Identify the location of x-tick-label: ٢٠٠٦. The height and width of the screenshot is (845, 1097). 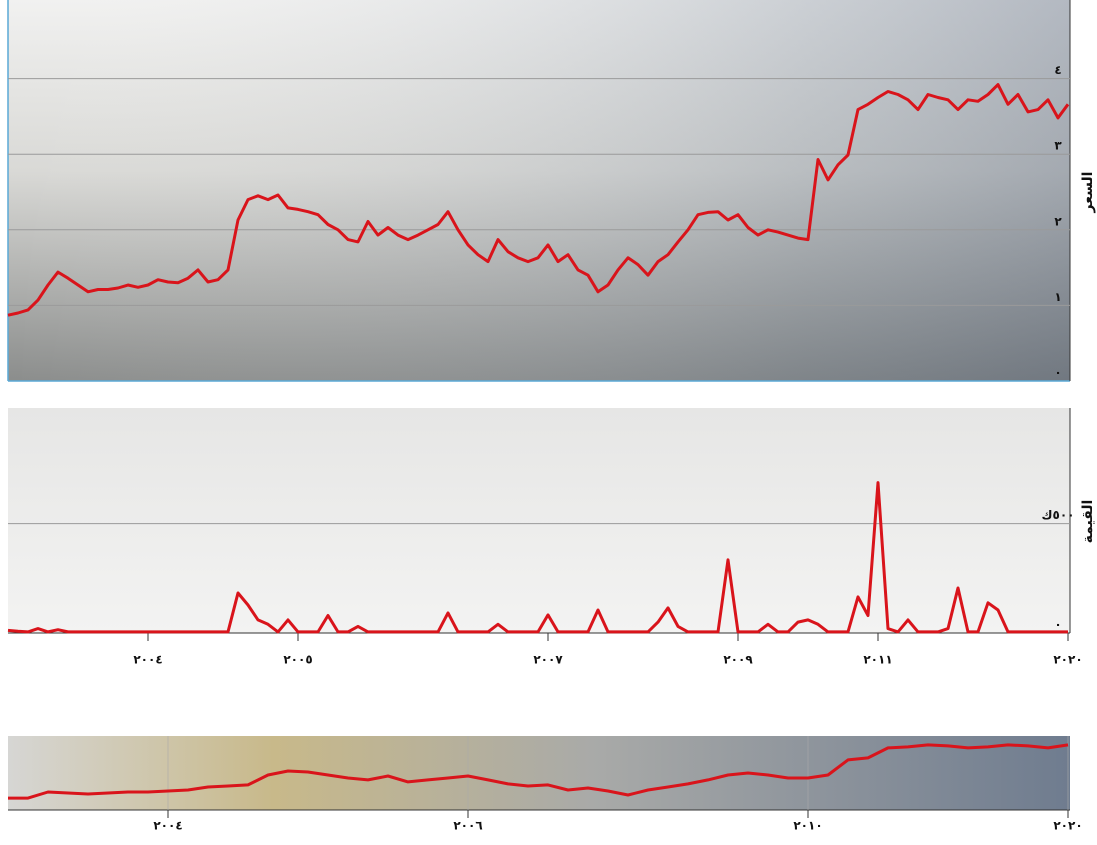
(467, 826).